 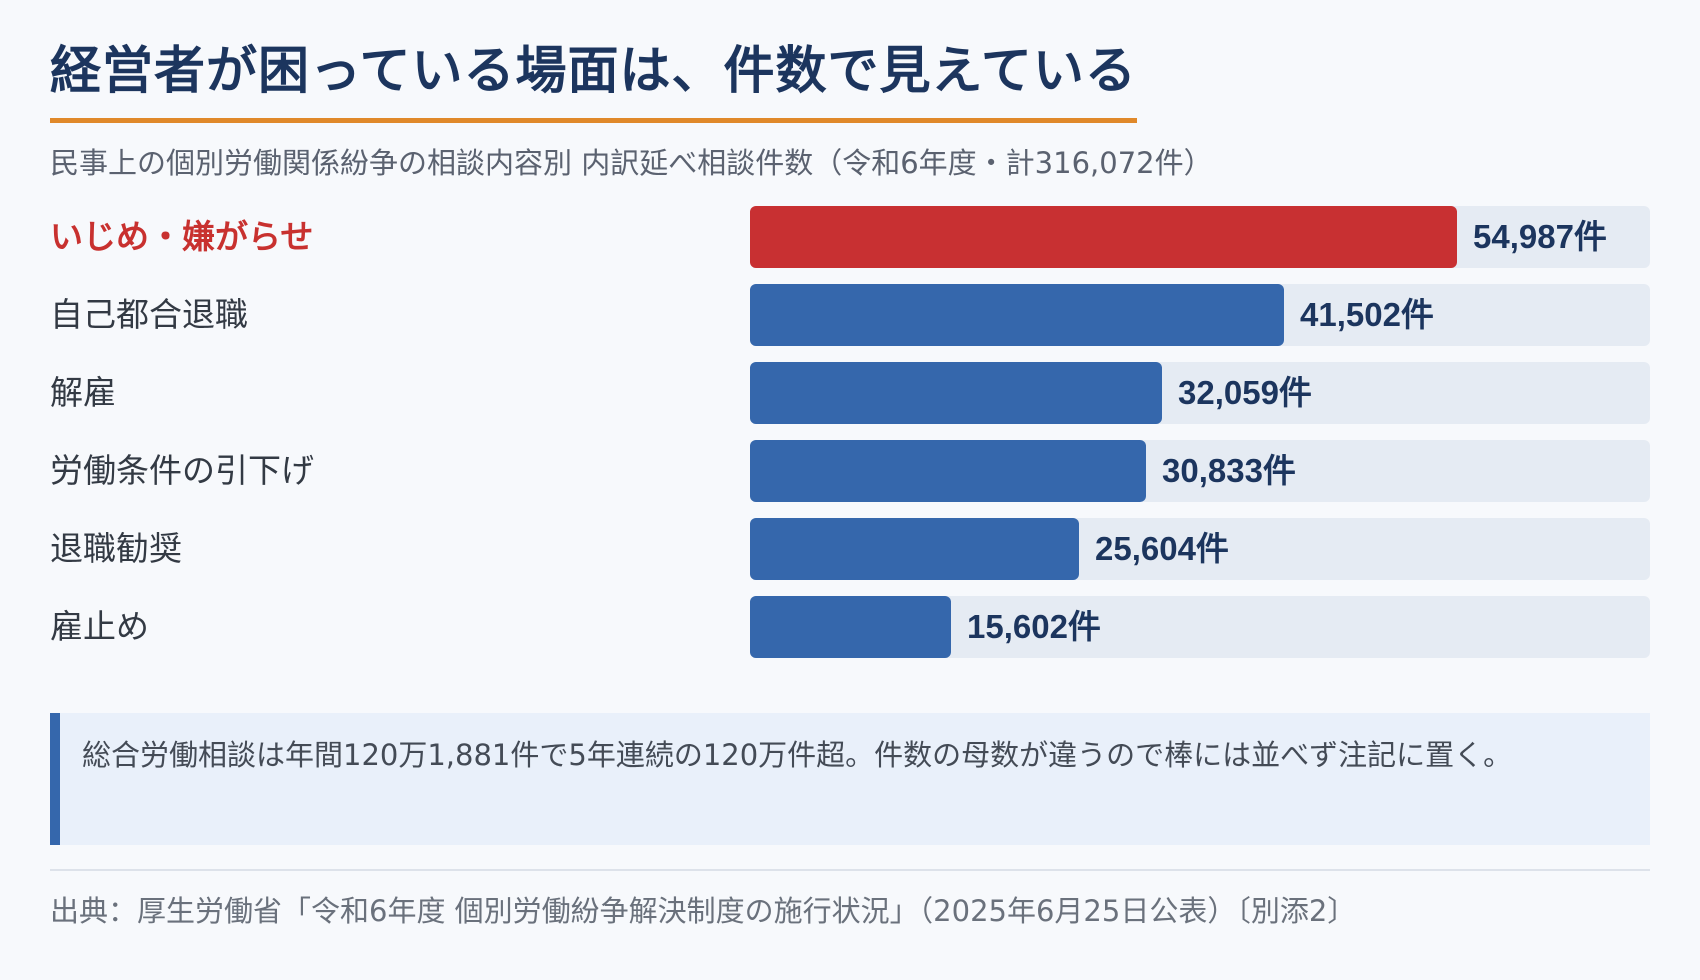 I want to click on value-label: 15,602件, so click(x=1034, y=627).